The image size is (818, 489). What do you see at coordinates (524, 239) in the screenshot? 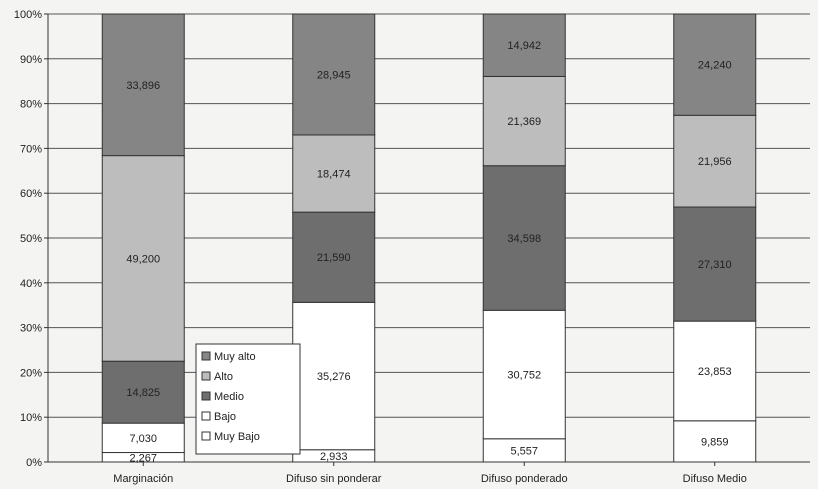
I see `data-label: 34,598` at bounding box center [524, 239].